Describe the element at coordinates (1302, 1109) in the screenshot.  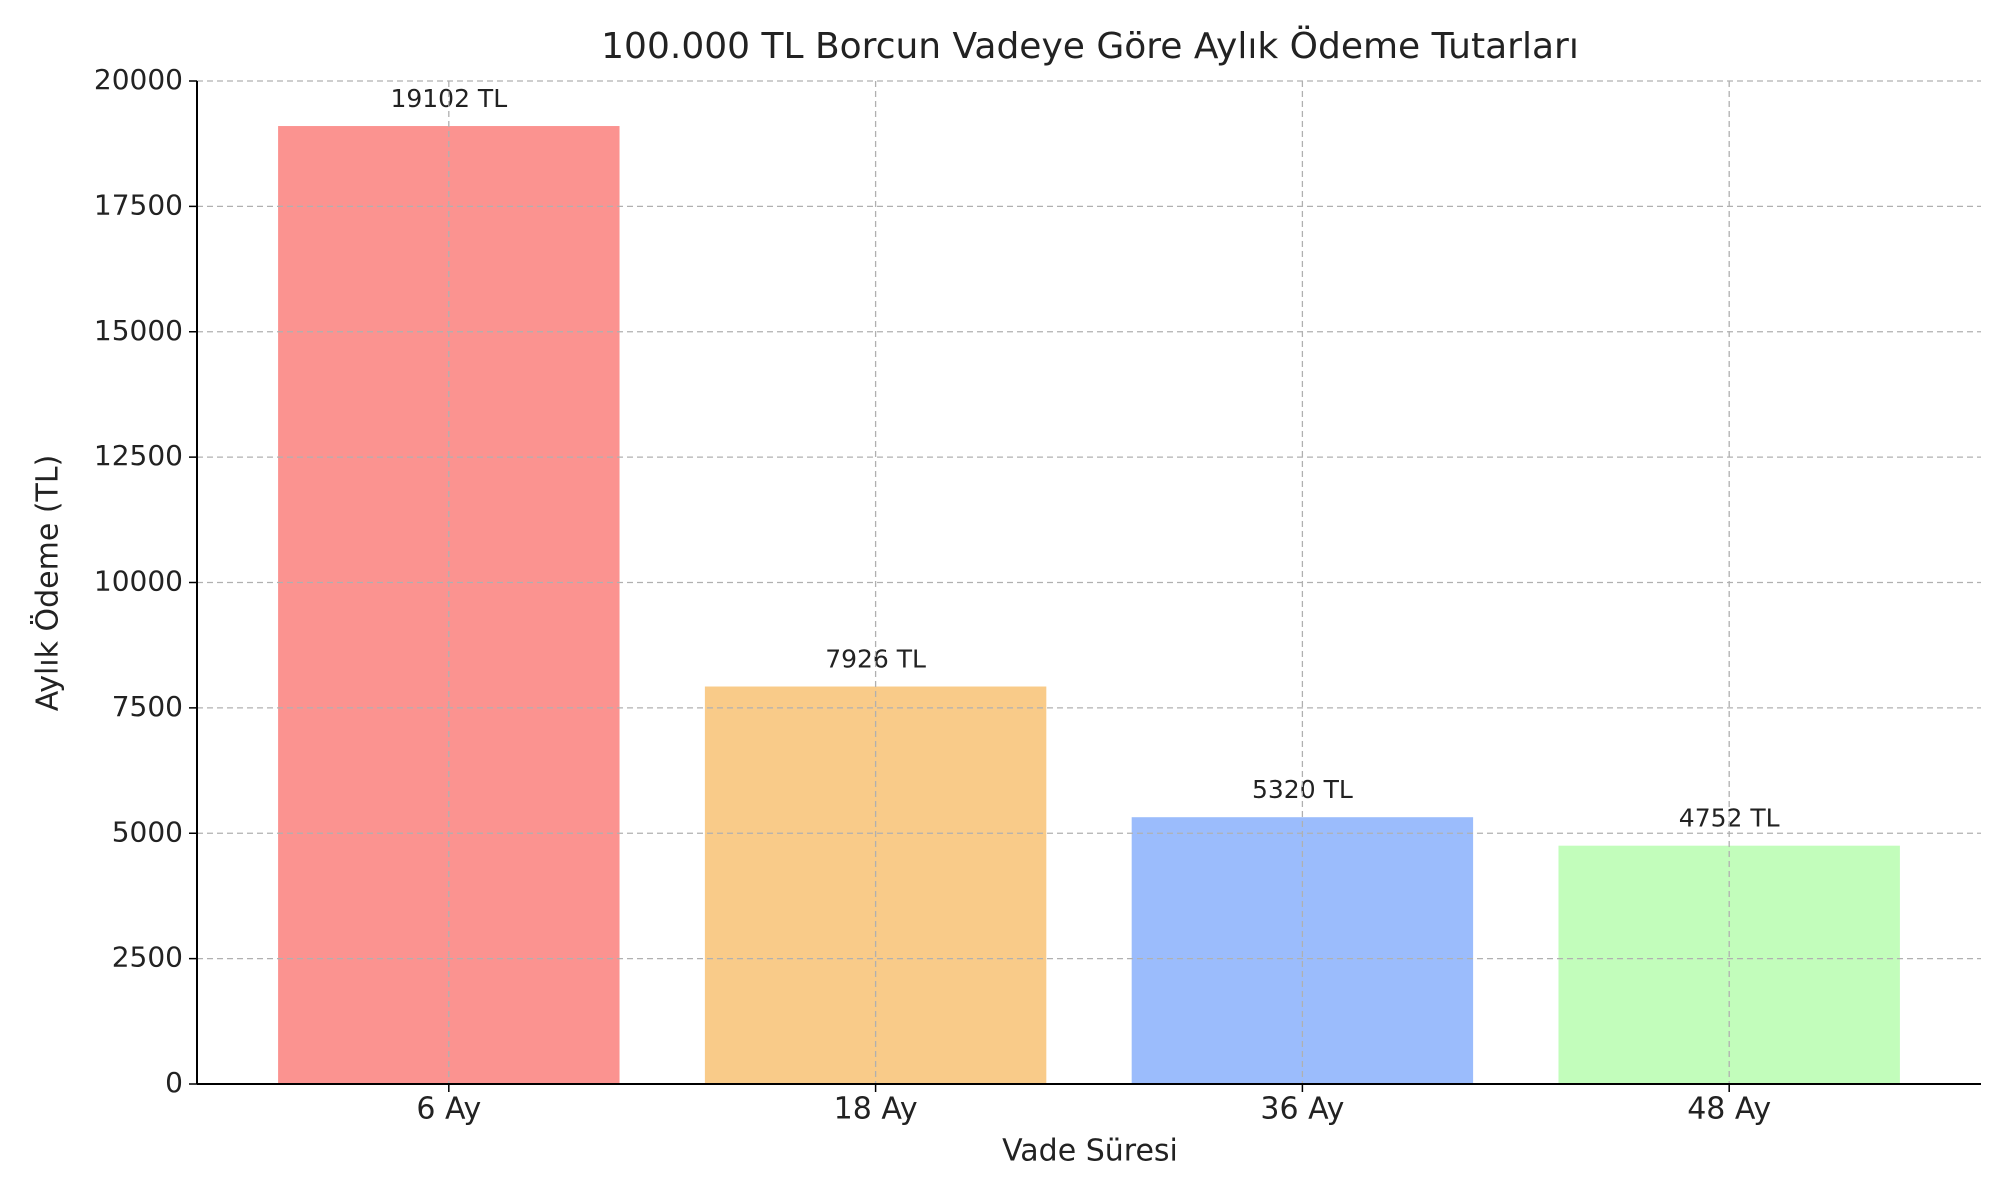
I see `x-tick-label: 36 Ay` at that location.